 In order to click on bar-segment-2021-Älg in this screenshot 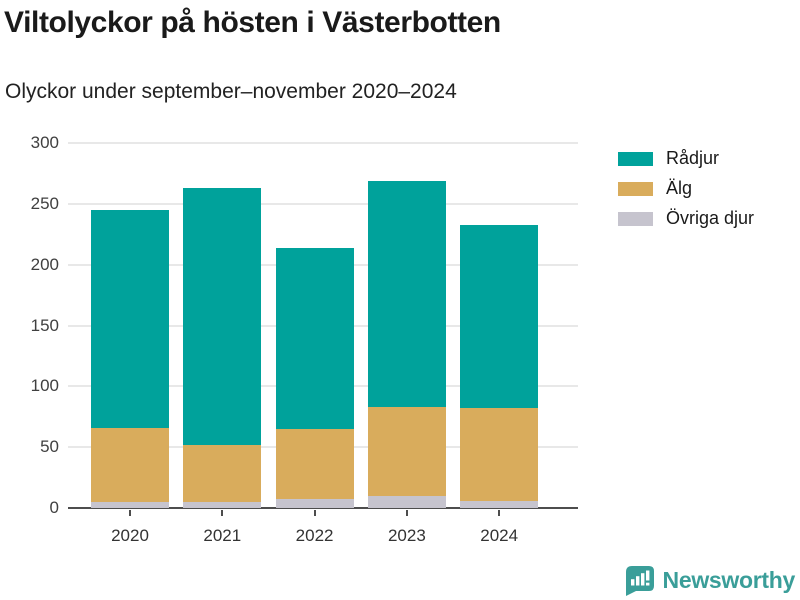, I will do `click(222, 473)`.